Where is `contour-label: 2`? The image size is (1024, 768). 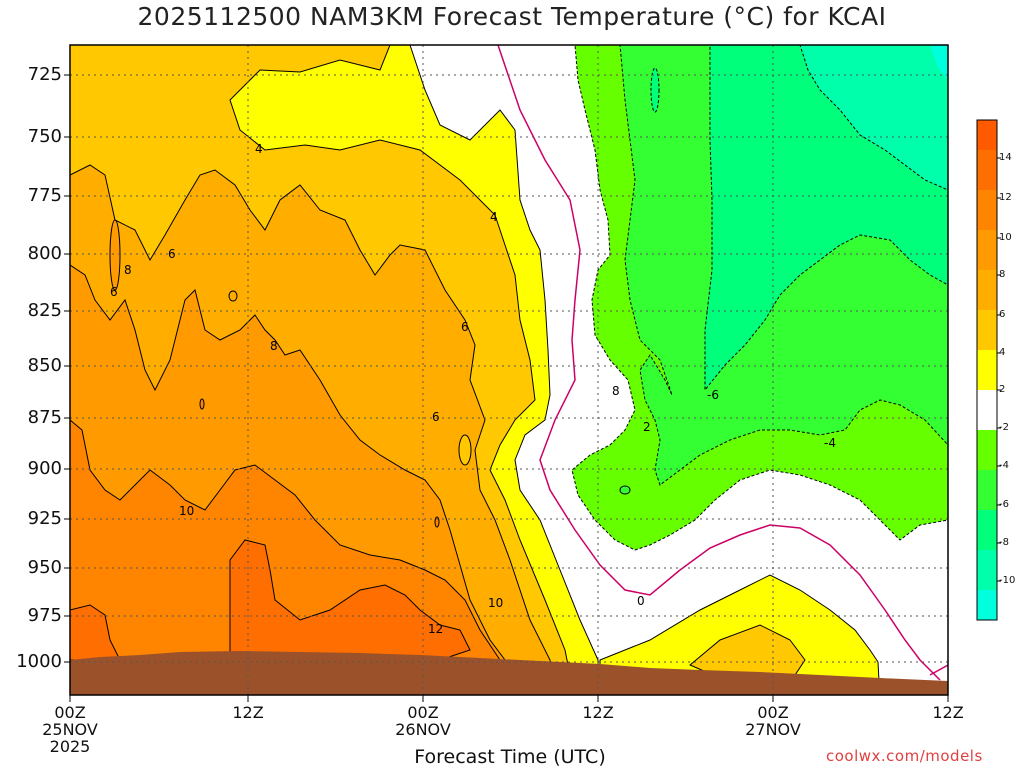 contour-label: 2 is located at coordinates (647, 427).